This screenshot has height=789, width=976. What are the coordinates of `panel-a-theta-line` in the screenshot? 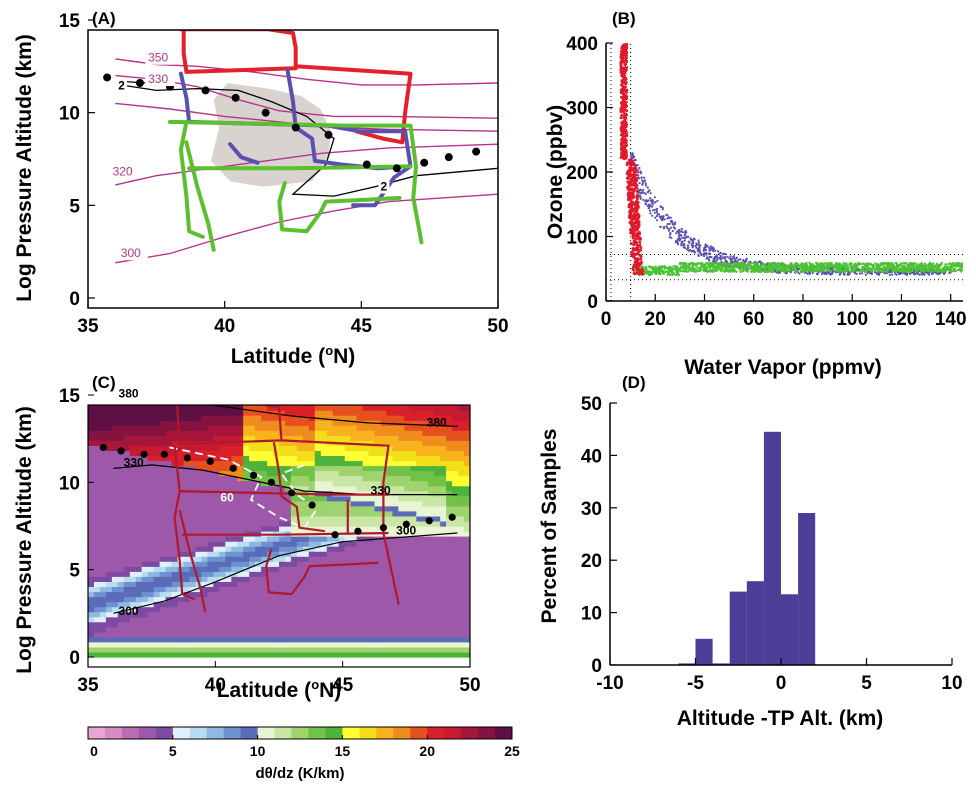 It's located at (306, 164).